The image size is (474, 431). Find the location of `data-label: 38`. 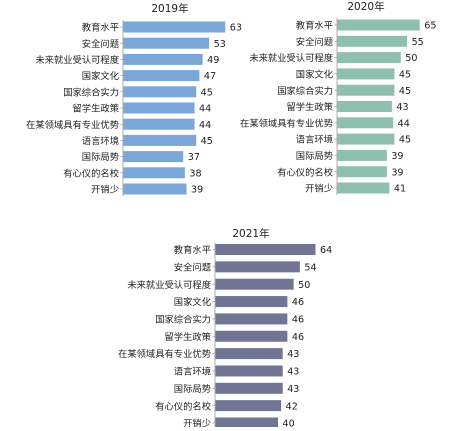

data-label: 38 is located at coordinates (195, 173).